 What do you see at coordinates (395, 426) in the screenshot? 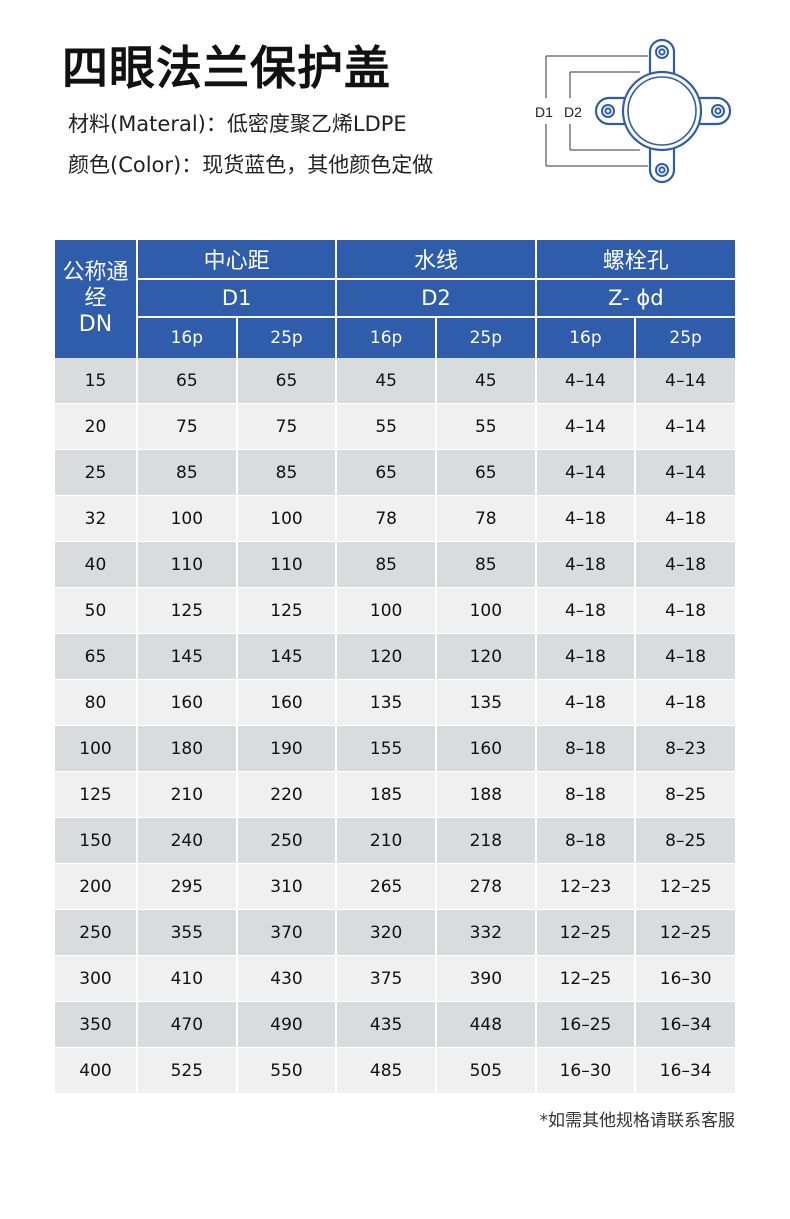
I see `table-row: 20 75 75 55 55 4–14 4–14` at bounding box center [395, 426].